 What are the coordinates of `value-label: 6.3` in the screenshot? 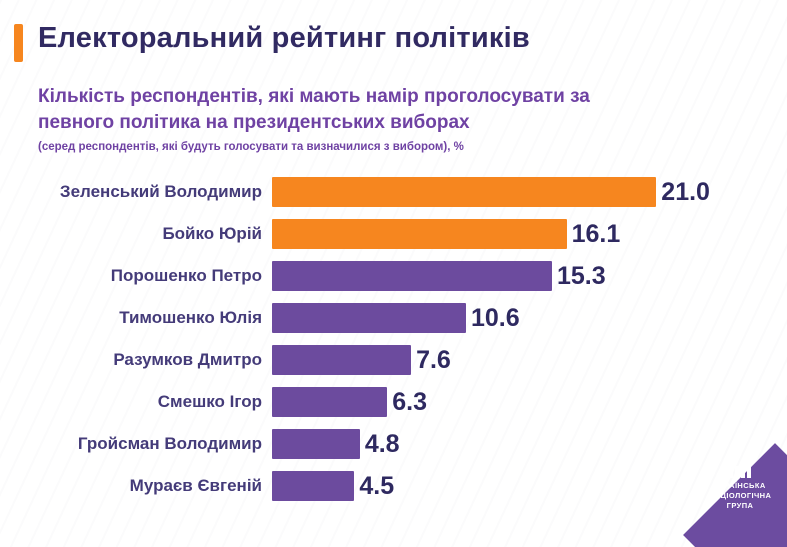 It's located at (410, 401).